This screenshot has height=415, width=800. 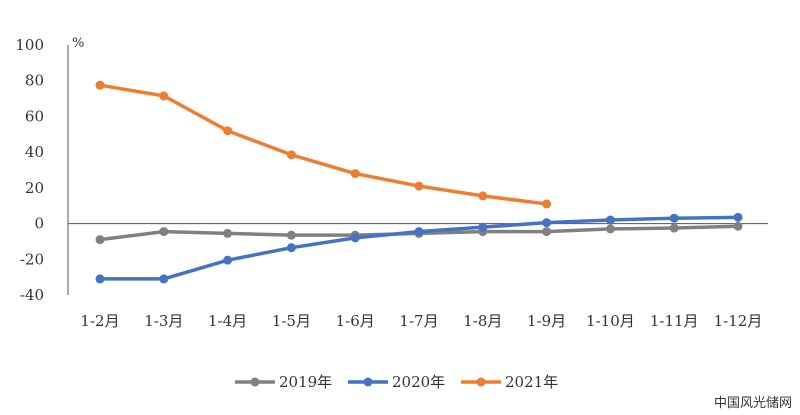 What do you see at coordinates (34, 152) in the screenshot?
I see `y-tick-label: 40` at bounding box center [34, 152].